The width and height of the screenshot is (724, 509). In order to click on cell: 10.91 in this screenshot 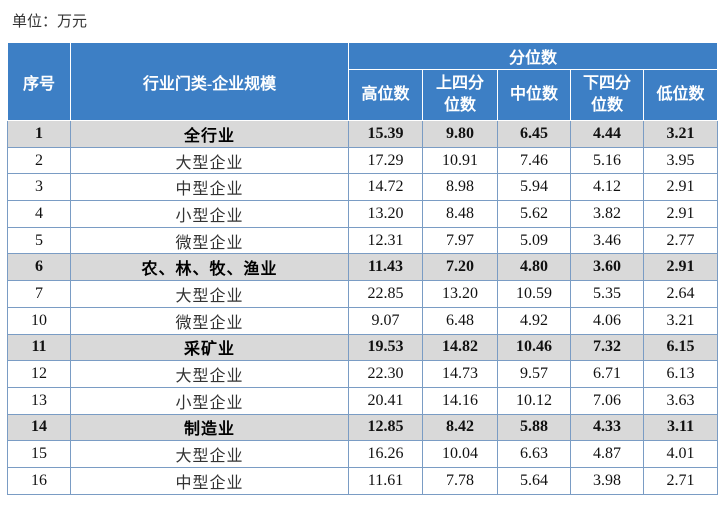, I will do `click(460, 160)`.